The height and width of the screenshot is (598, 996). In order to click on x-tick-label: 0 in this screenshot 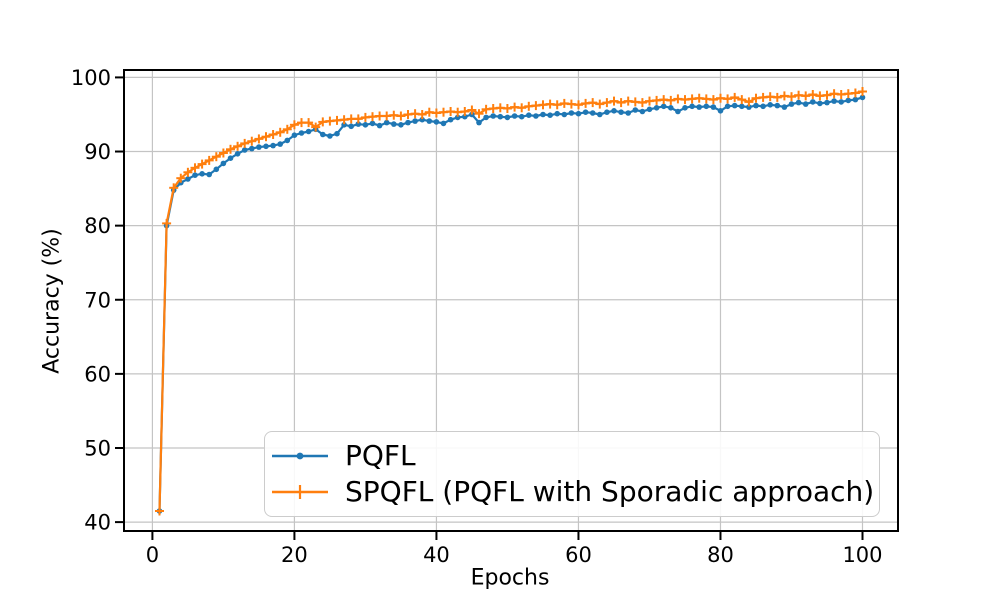, I will do `click(152, 555)`.